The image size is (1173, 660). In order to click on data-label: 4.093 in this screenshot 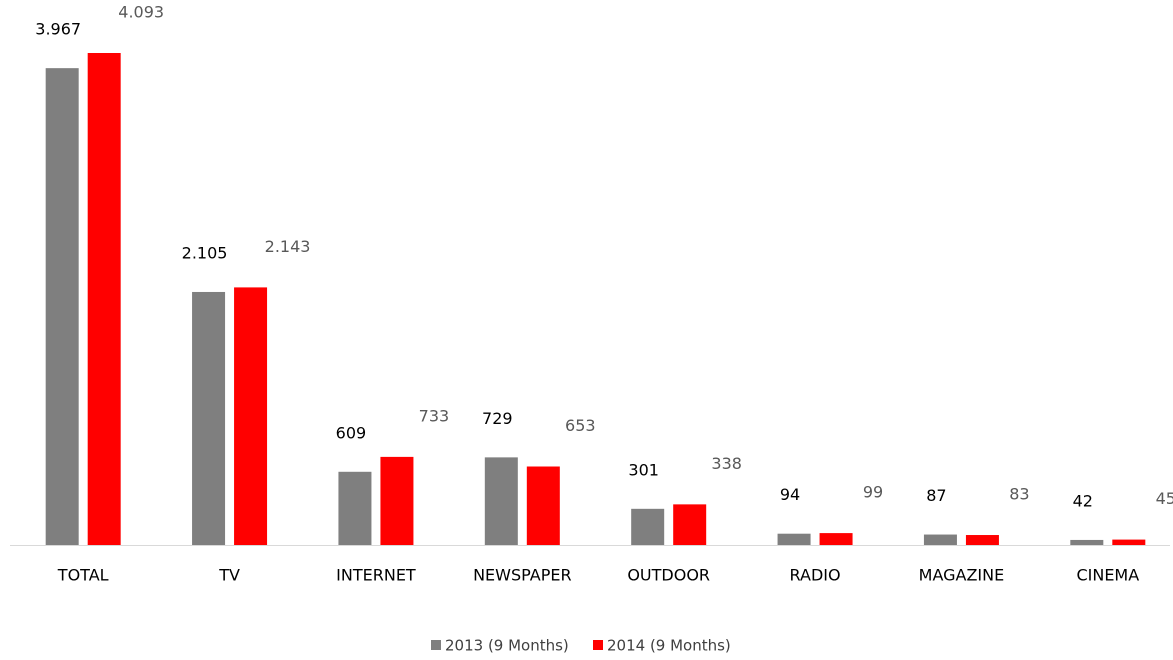, I will do `click(141, 12)`.